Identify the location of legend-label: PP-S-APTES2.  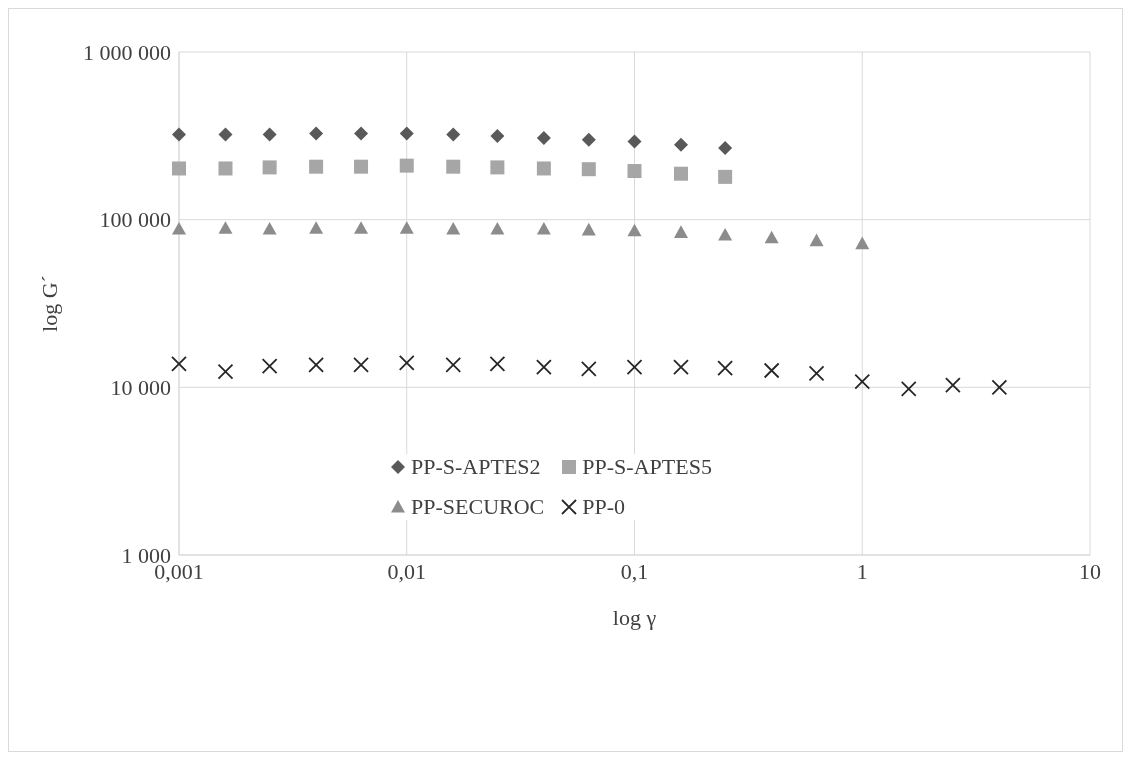
(476, 467).